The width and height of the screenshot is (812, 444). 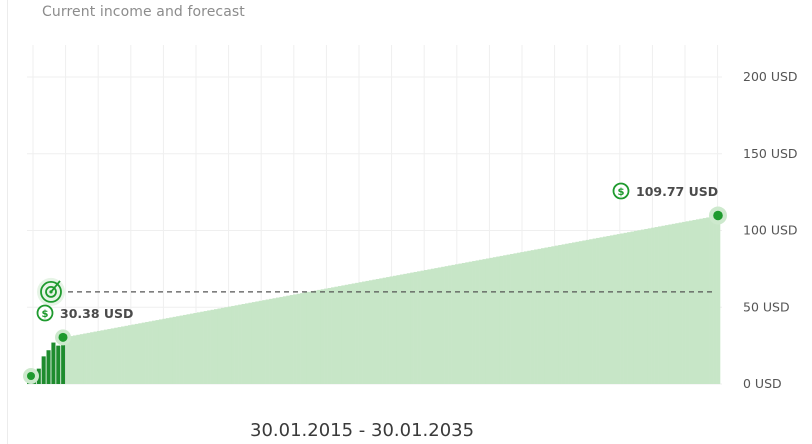 I want to click on target-icon-arrow, so click(x=55, y=286).